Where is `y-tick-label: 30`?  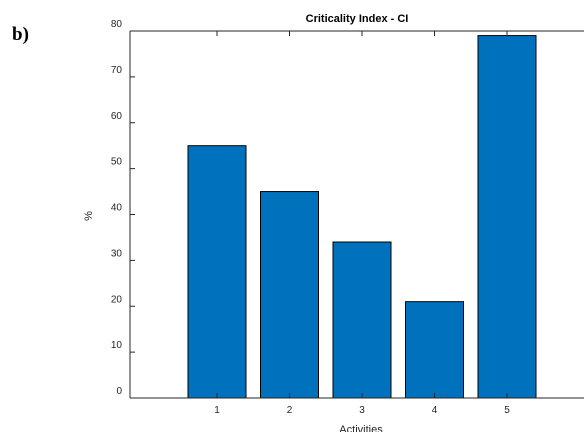 y-tick-label: 30 is located at coordinates (117, 253).